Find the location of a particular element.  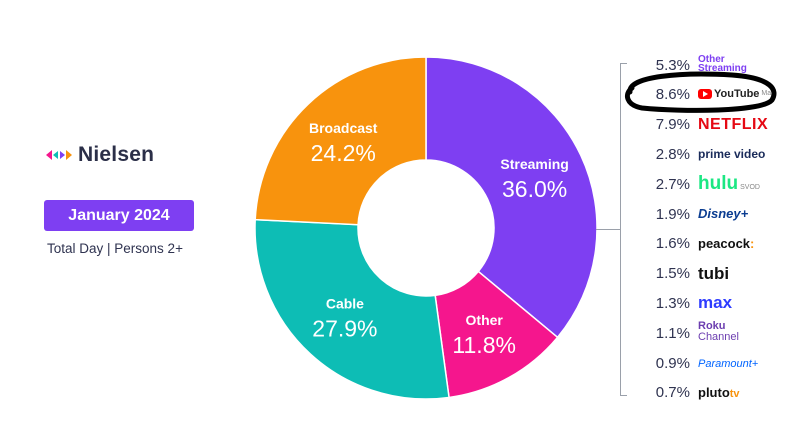

breakdown-row: 8.6% YouTube Main is located at coordinates (693, 95).